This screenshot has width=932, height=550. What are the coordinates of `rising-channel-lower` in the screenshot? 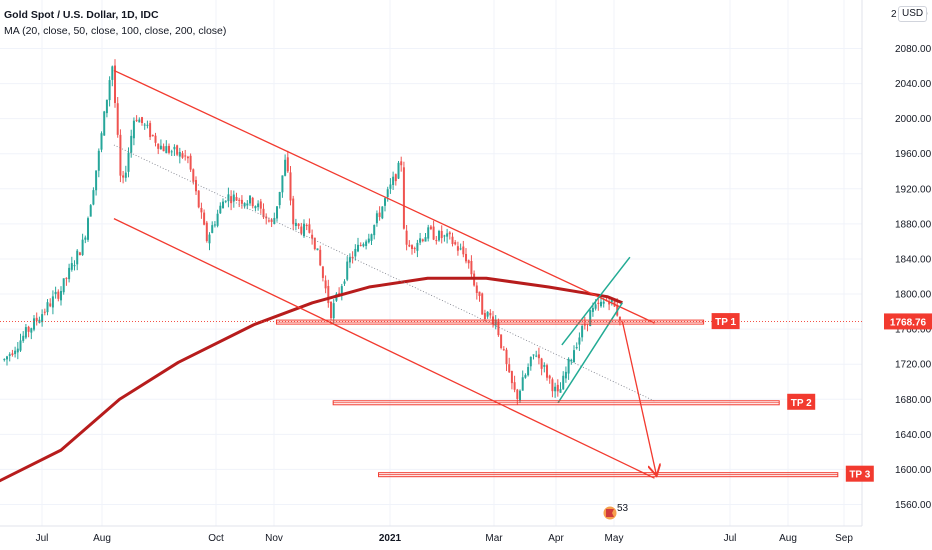 It's located at (590, 353).